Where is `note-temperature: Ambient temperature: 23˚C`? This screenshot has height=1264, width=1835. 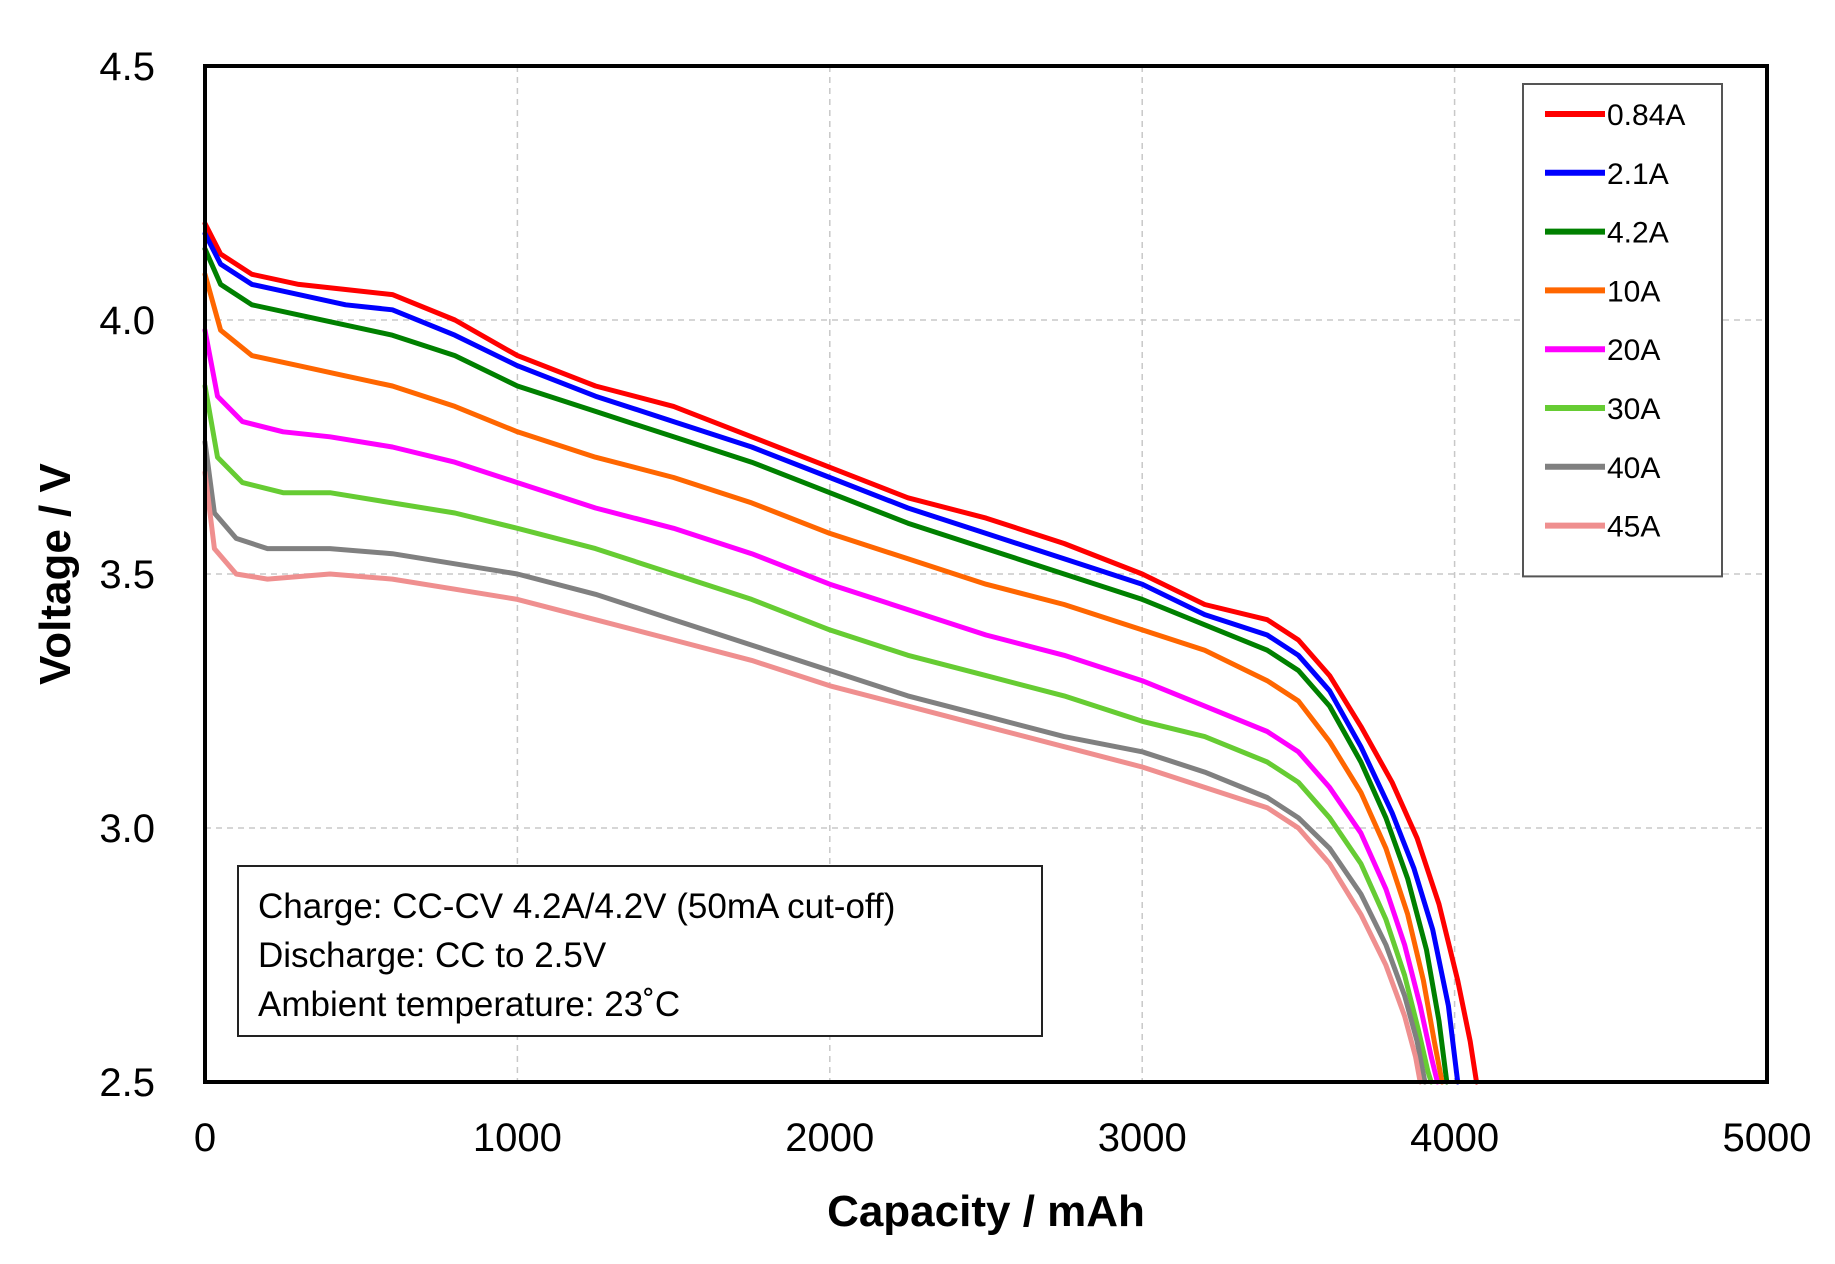 note-temperature: Ambient temperature: 23˚C is located at coordinates (469, 1004).